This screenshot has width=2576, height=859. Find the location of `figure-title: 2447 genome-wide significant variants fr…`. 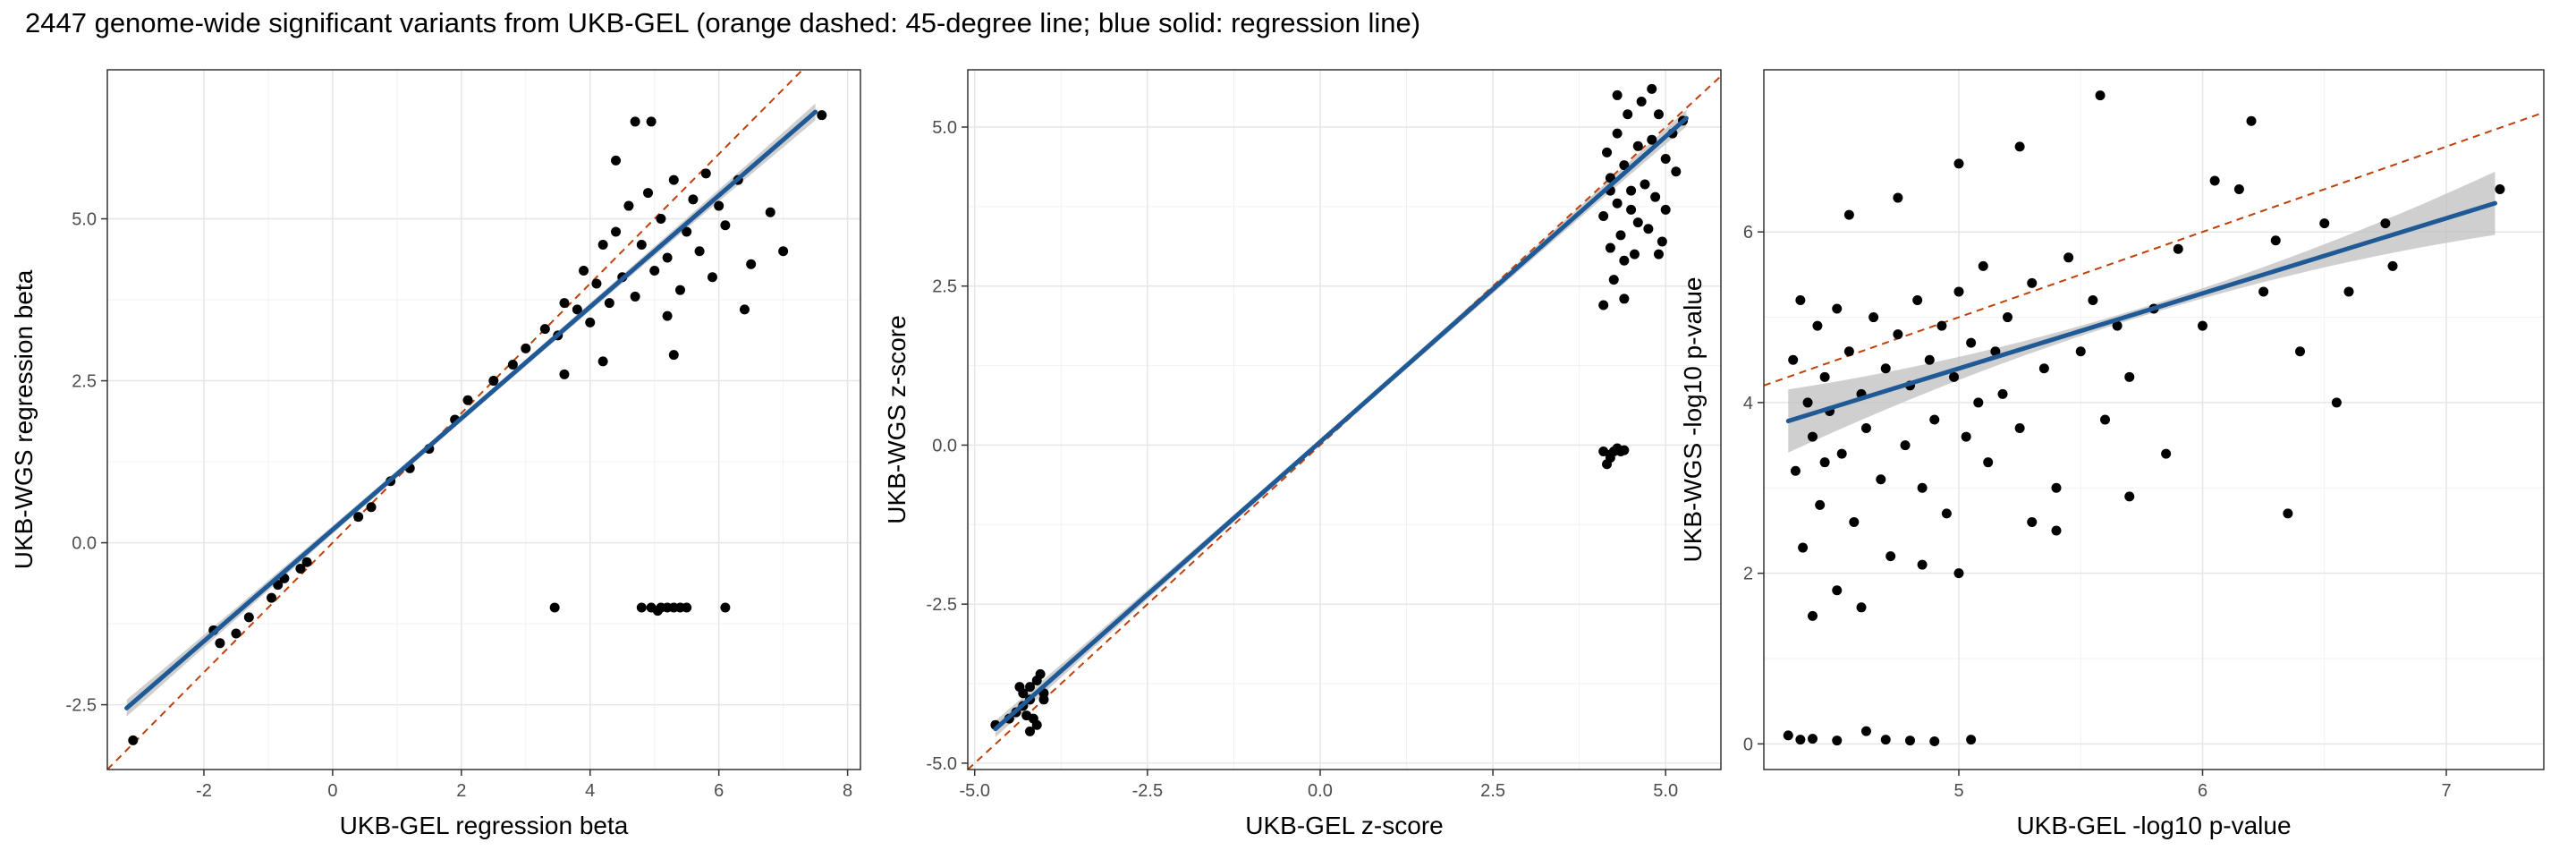

figure-title: 2447 genome-wide significant variants fr… is located at coordinates (723, 22).